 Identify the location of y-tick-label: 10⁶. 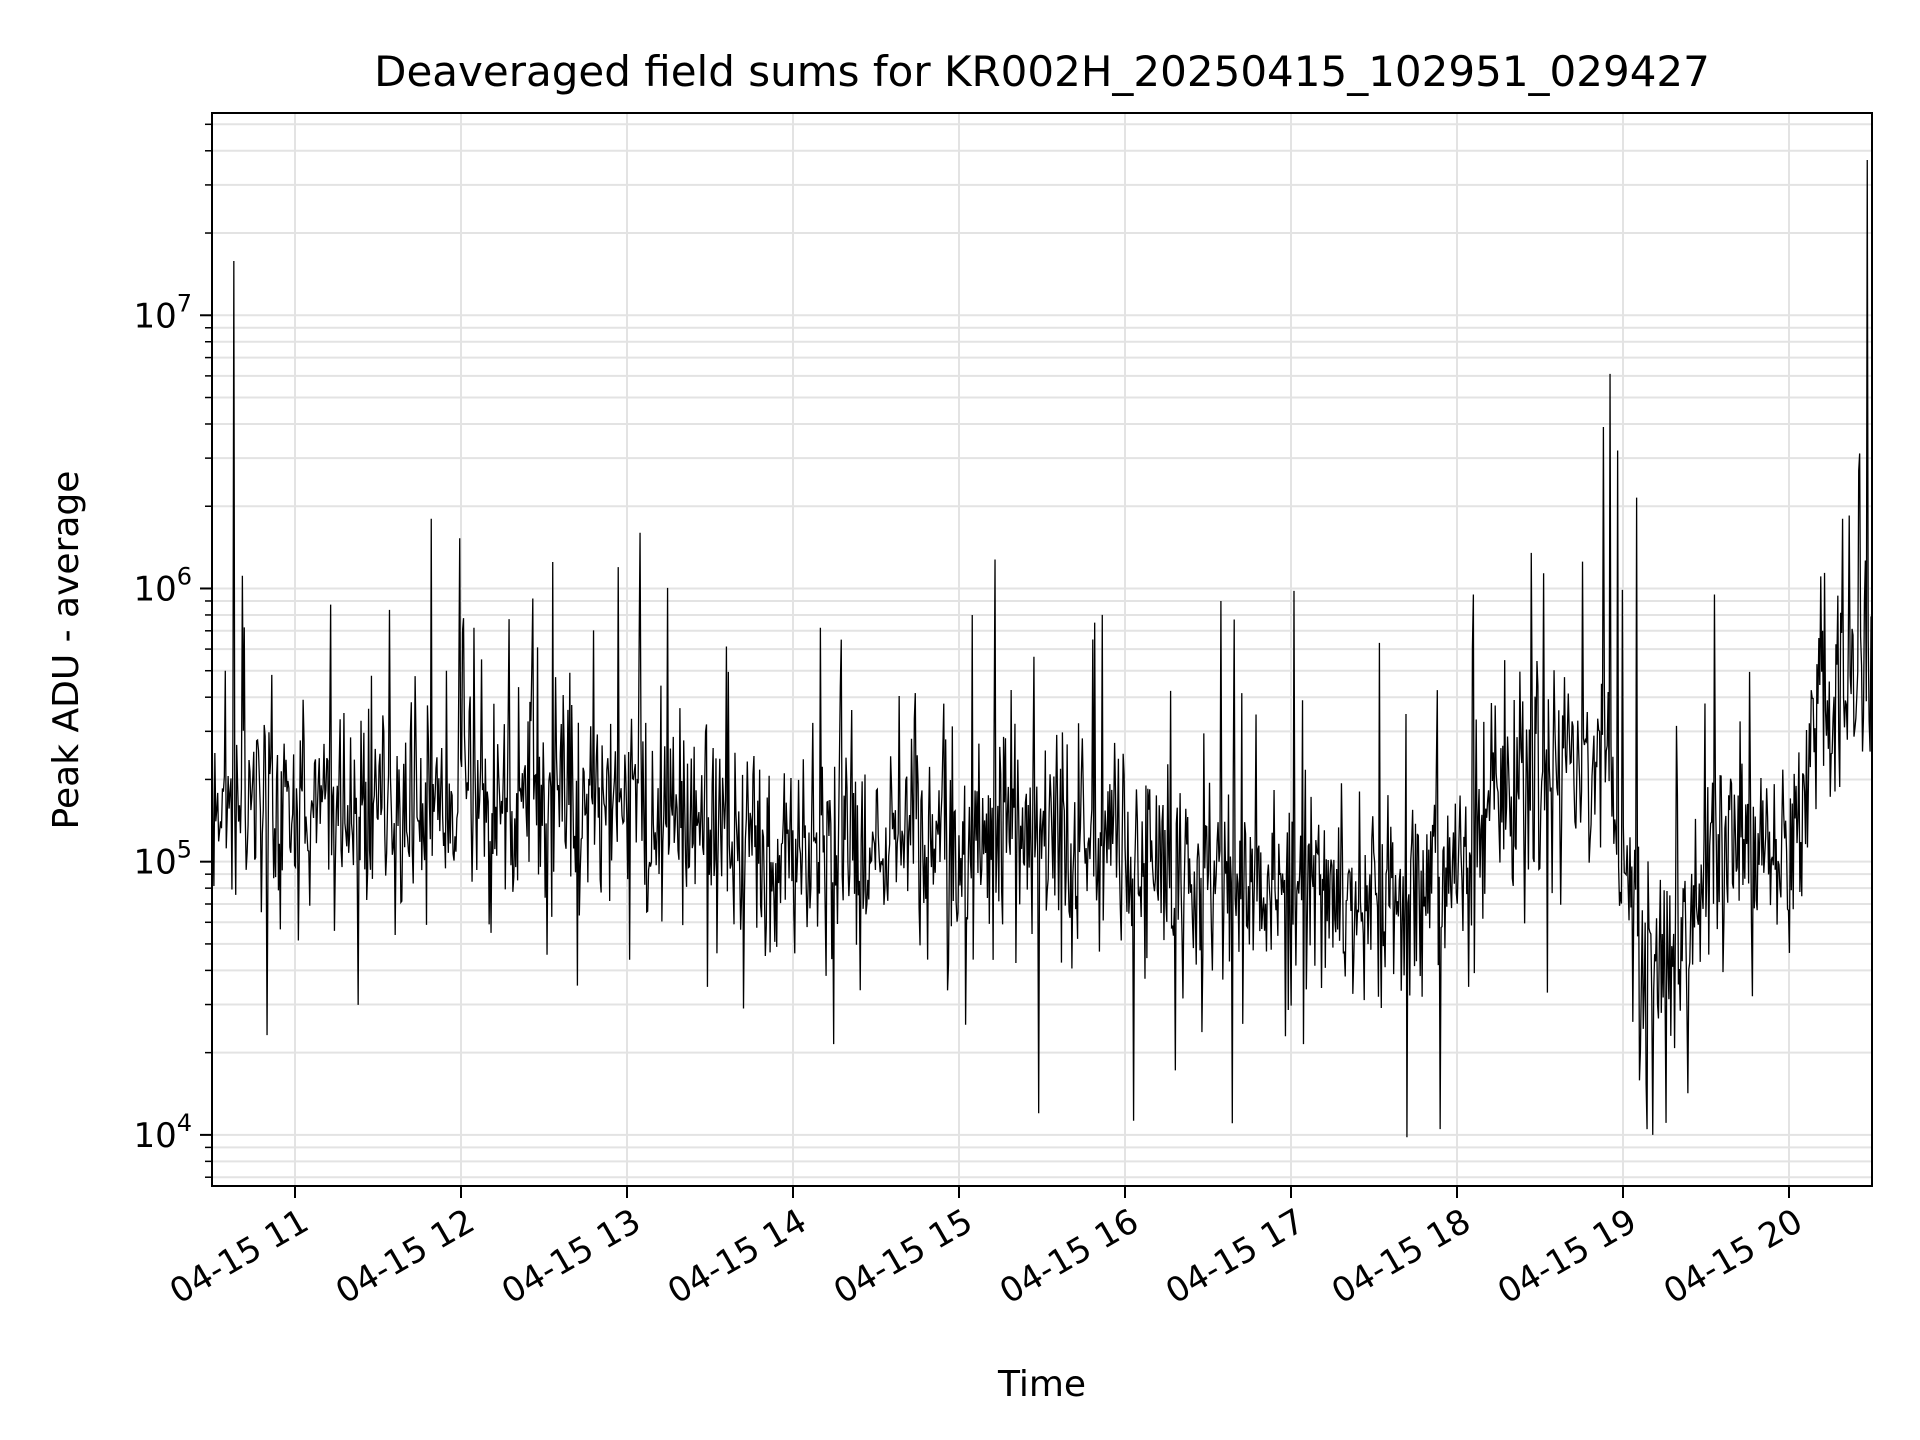
(162, 585).